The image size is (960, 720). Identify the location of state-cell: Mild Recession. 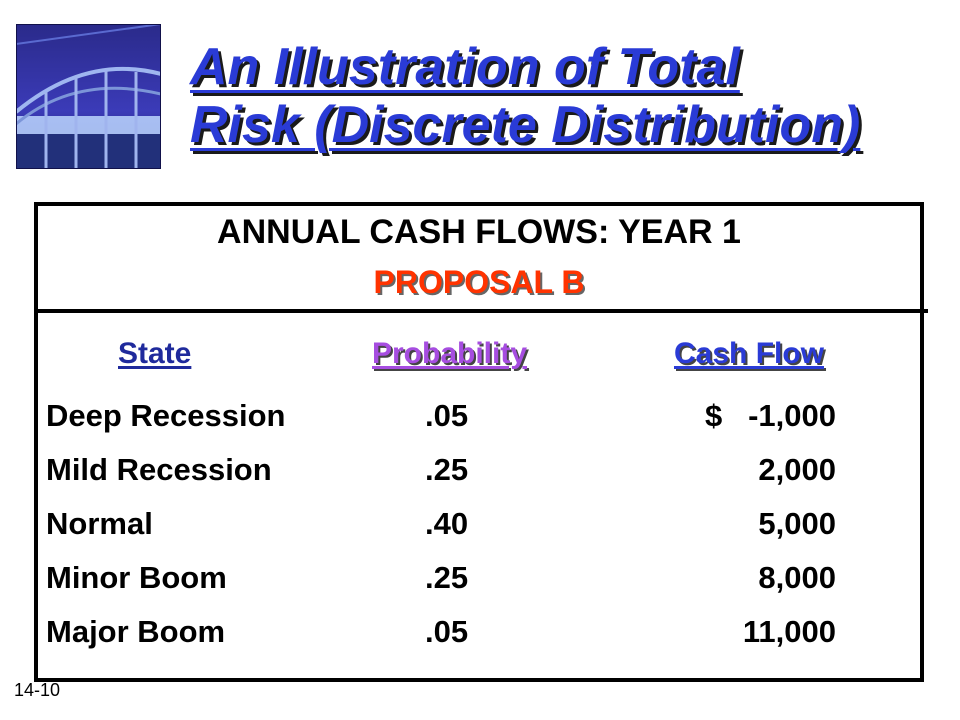
(159, 469).